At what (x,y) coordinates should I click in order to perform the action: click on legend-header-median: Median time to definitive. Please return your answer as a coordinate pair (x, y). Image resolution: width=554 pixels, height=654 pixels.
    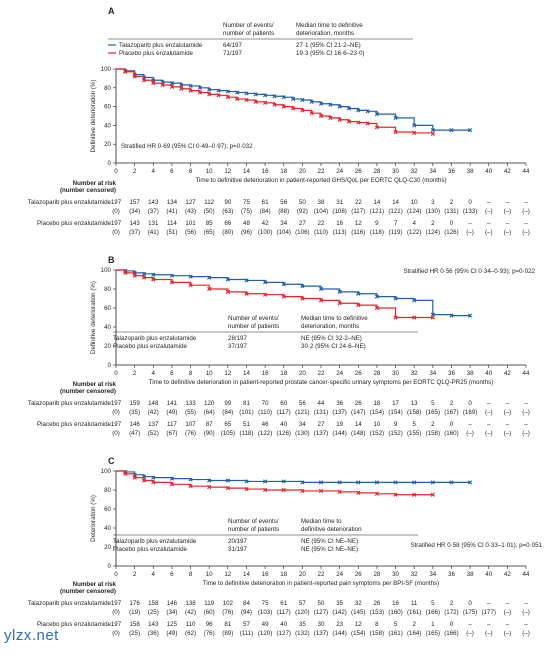
    Looking at the image, I should click on (329, 25).